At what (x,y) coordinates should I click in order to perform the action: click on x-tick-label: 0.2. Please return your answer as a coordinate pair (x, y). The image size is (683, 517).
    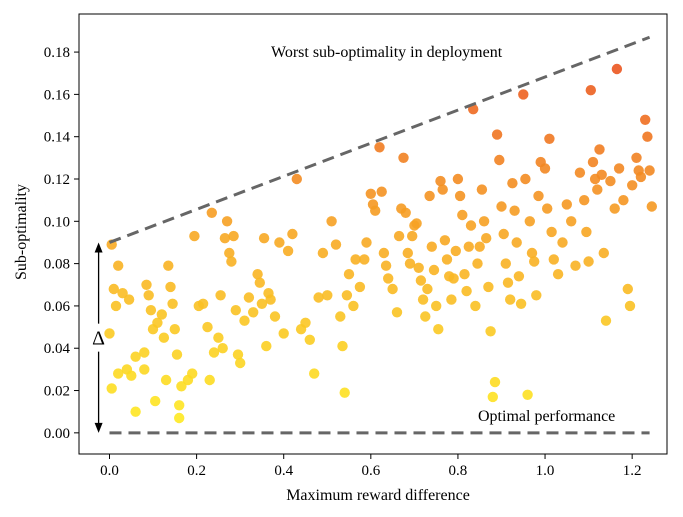
    Looking at the image, I should click on (196, 471).